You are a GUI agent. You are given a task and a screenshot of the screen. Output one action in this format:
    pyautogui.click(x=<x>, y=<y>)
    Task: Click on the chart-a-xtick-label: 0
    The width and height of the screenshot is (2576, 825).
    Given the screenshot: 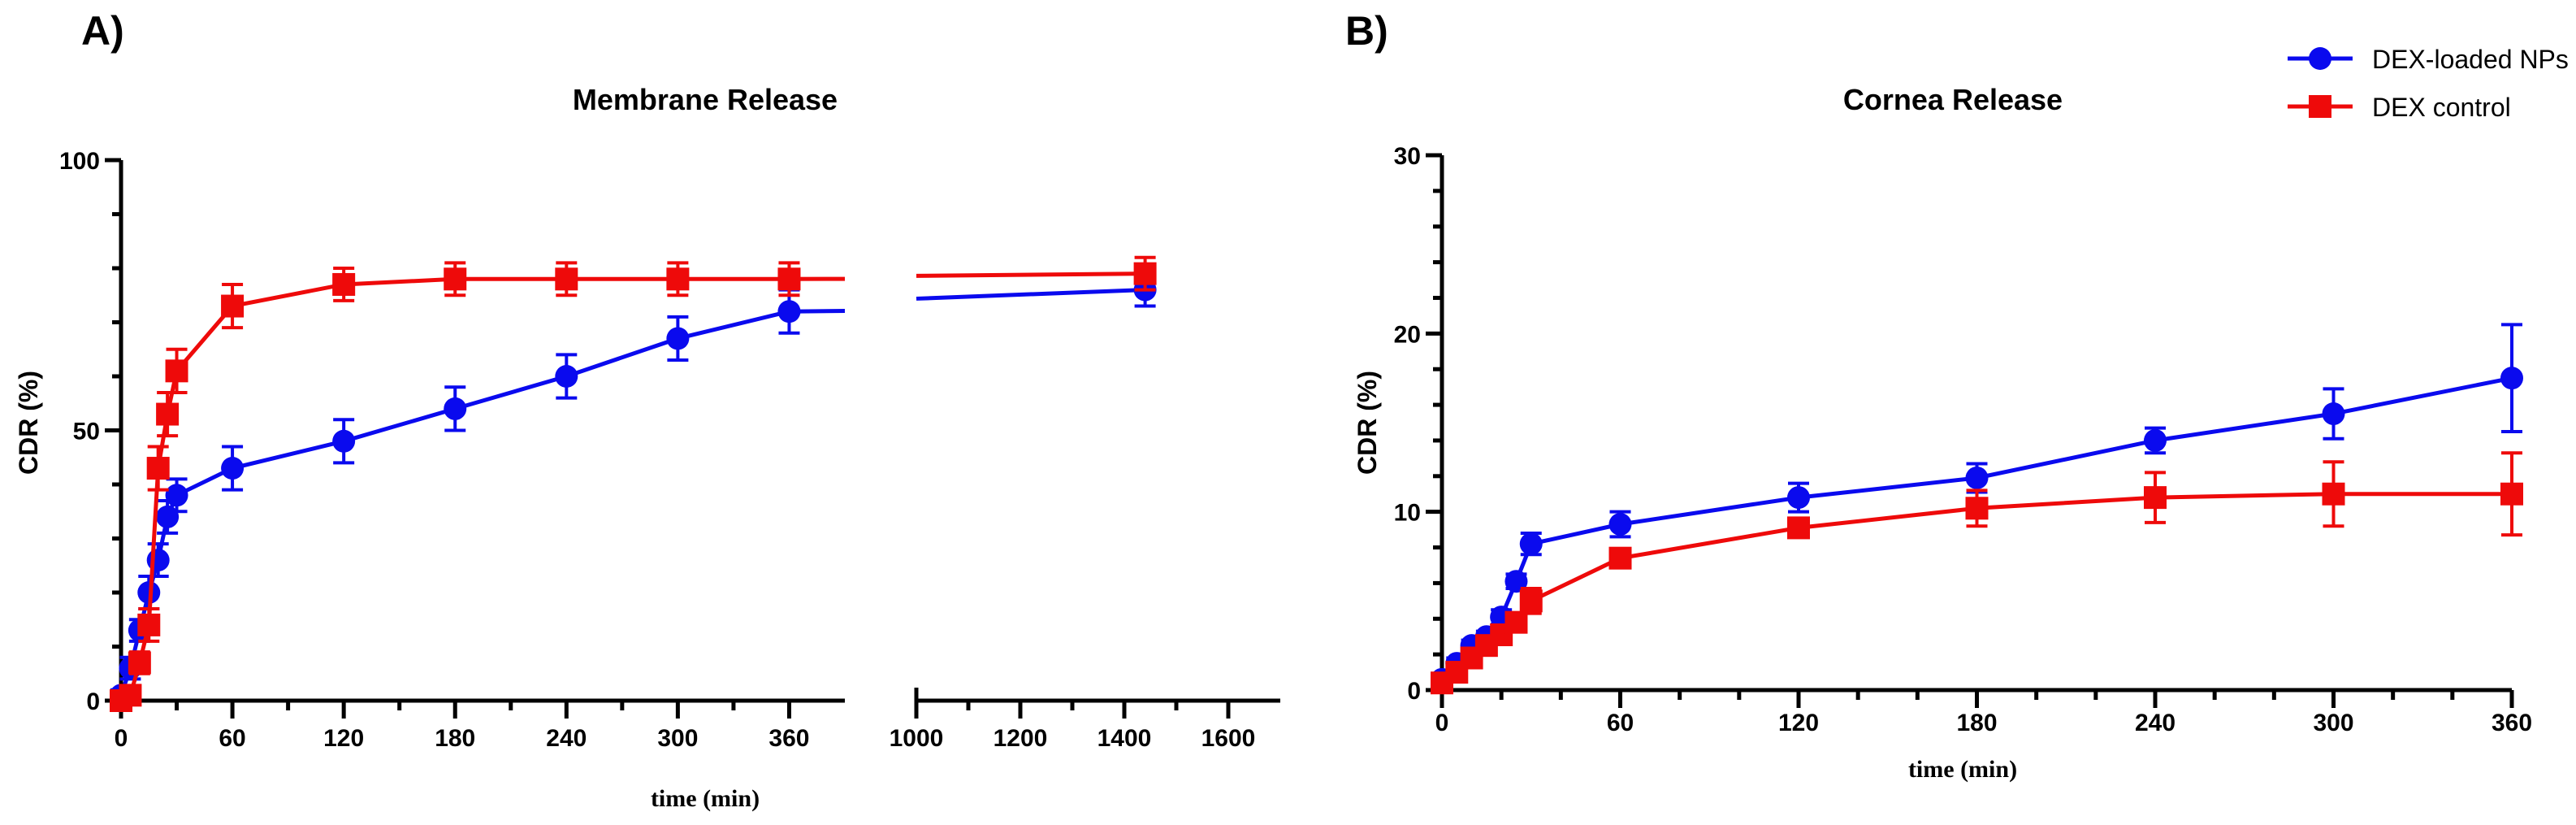 What is the action you would take?
    pyautogui.click(x=121, y=738)
    